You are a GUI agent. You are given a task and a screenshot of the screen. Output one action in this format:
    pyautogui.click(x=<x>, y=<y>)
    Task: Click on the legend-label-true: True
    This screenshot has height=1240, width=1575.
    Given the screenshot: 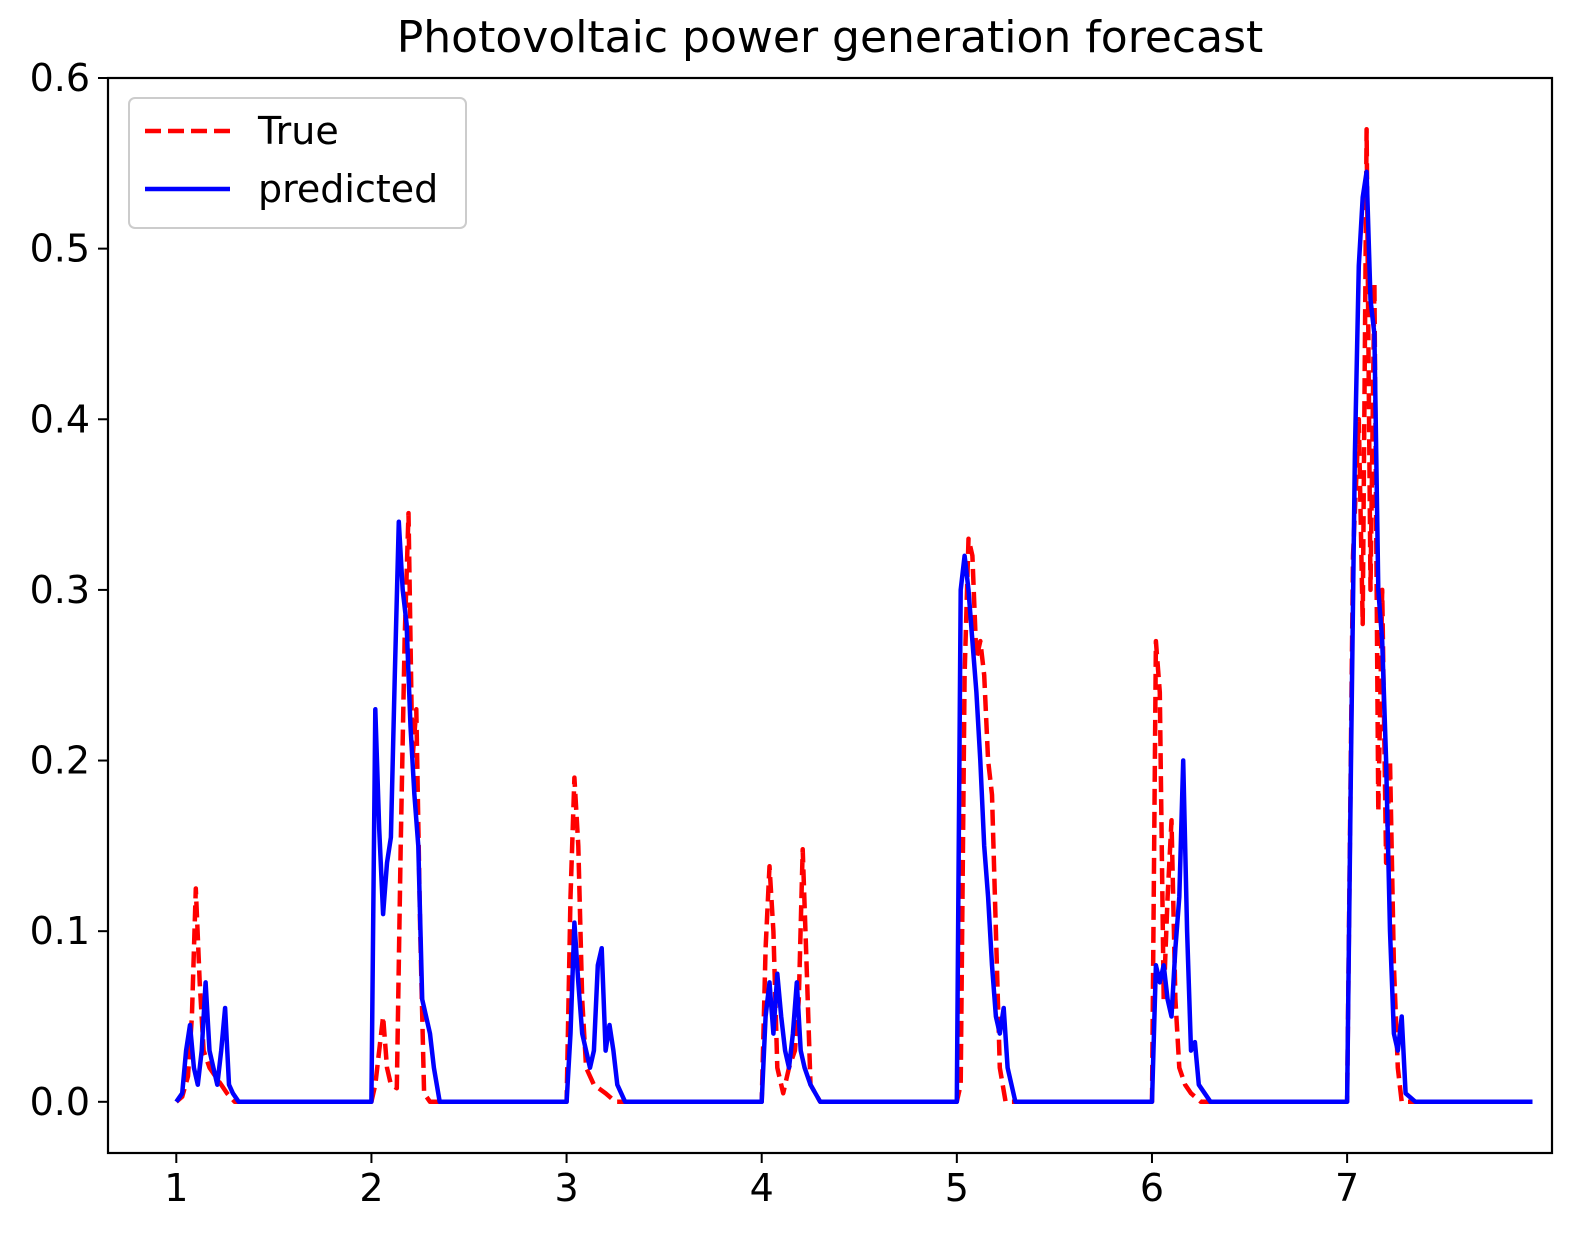 What is the action you would take?
    pyautogui.click(x=298, y=131)
    